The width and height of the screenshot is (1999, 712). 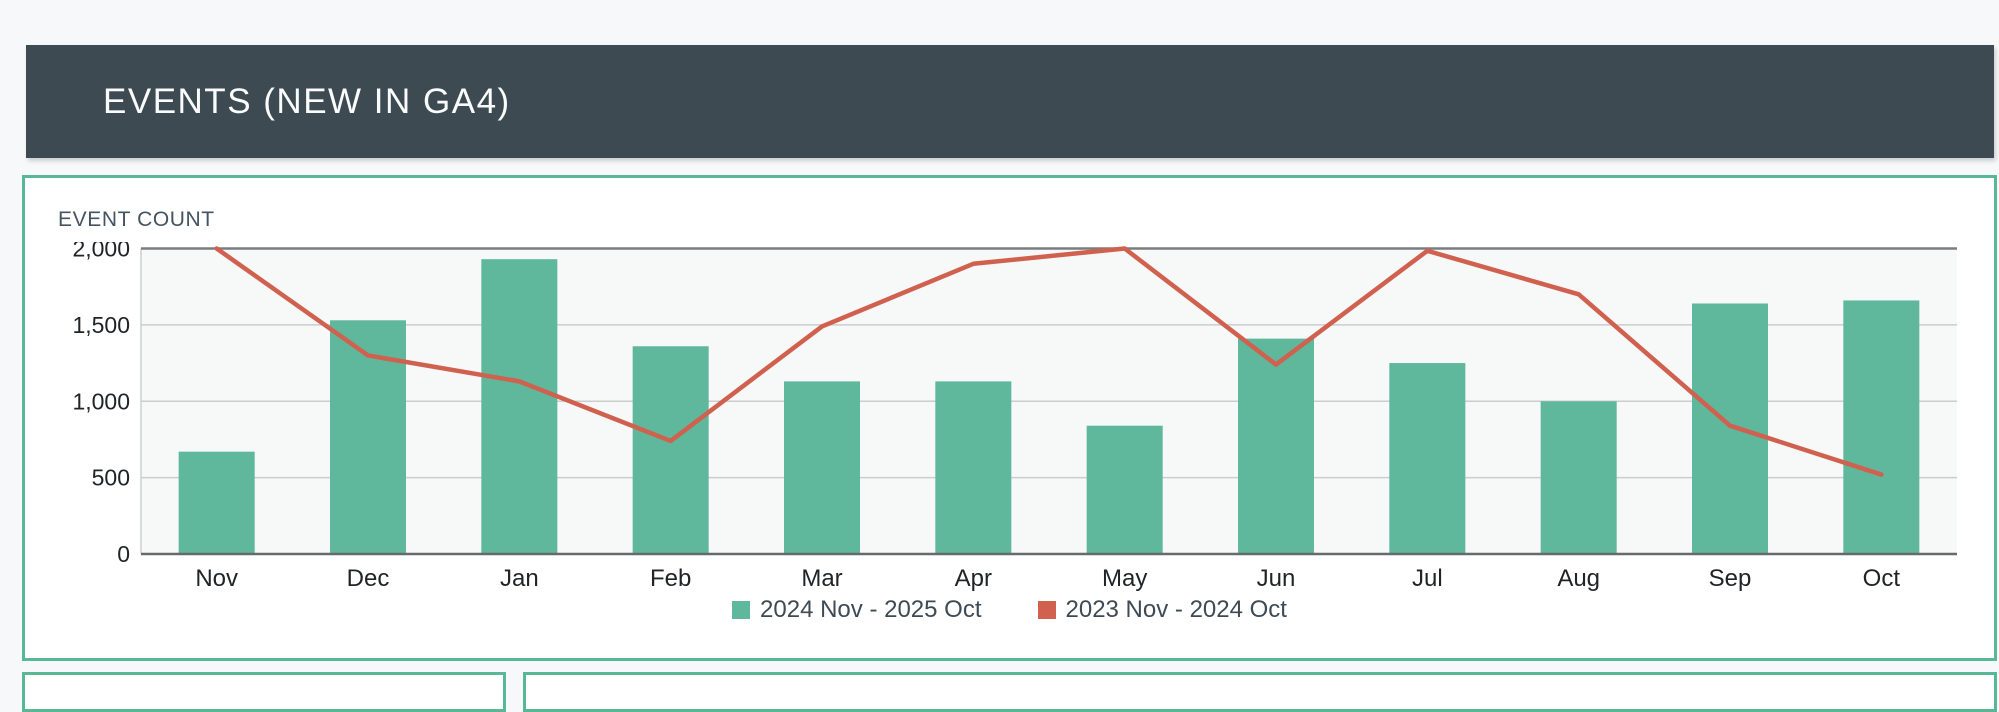 I want to click on bar-jul, so click(x=1427, y=458).